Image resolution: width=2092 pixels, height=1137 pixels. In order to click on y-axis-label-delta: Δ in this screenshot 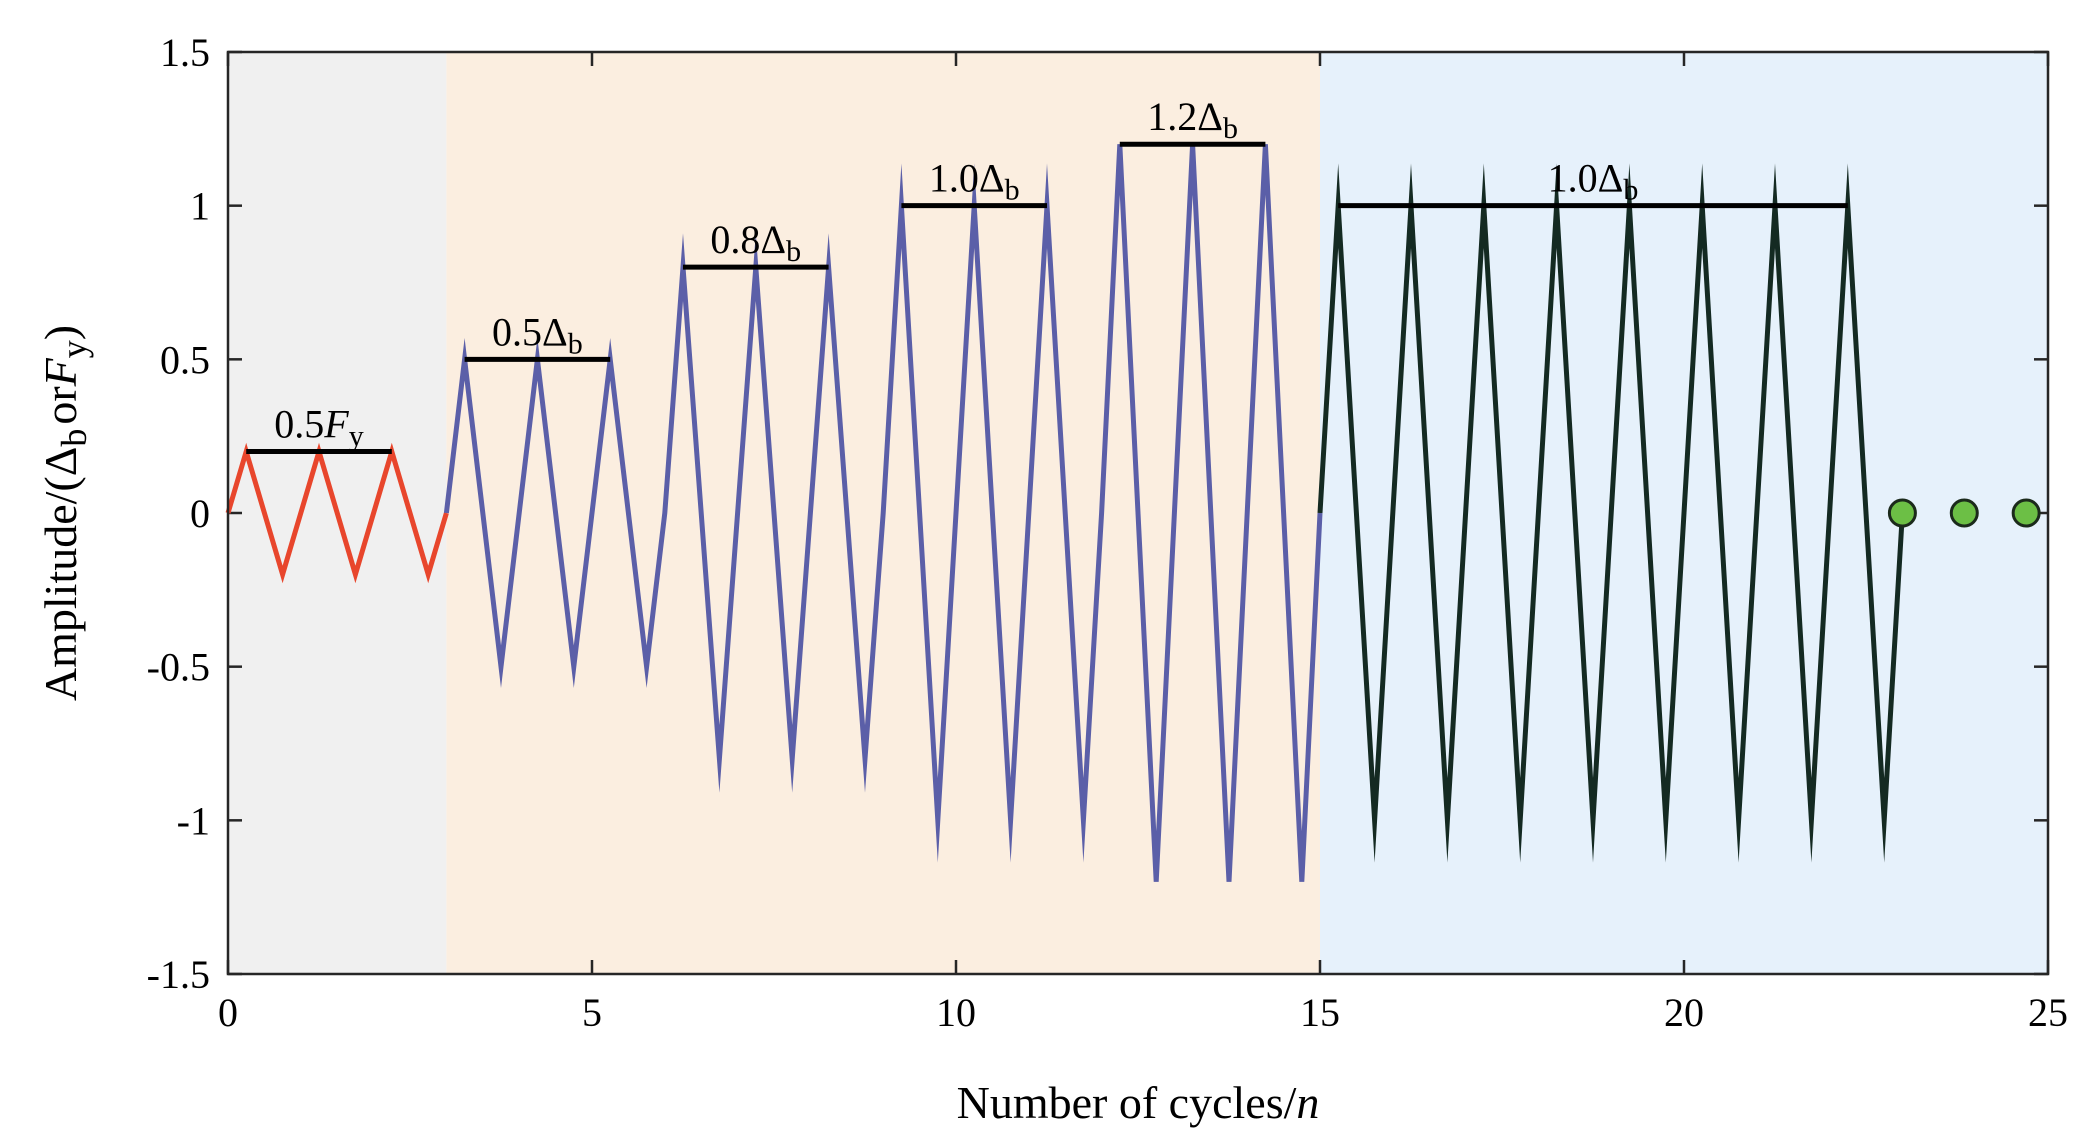, I will do `click(60, 462)`.